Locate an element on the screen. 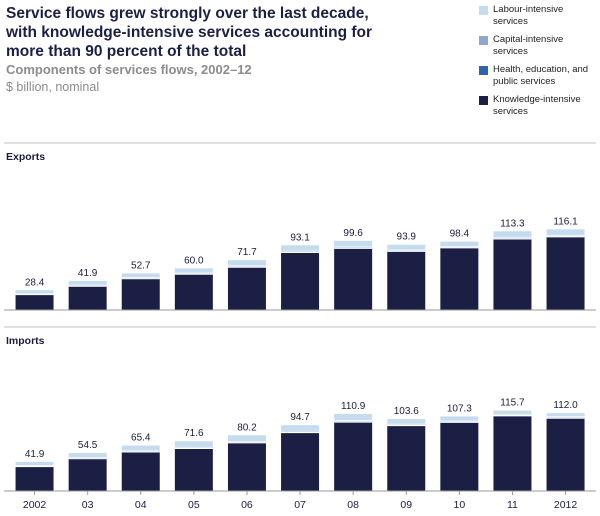  legend-swatch-knowledge is located at coordinates (483, 100).